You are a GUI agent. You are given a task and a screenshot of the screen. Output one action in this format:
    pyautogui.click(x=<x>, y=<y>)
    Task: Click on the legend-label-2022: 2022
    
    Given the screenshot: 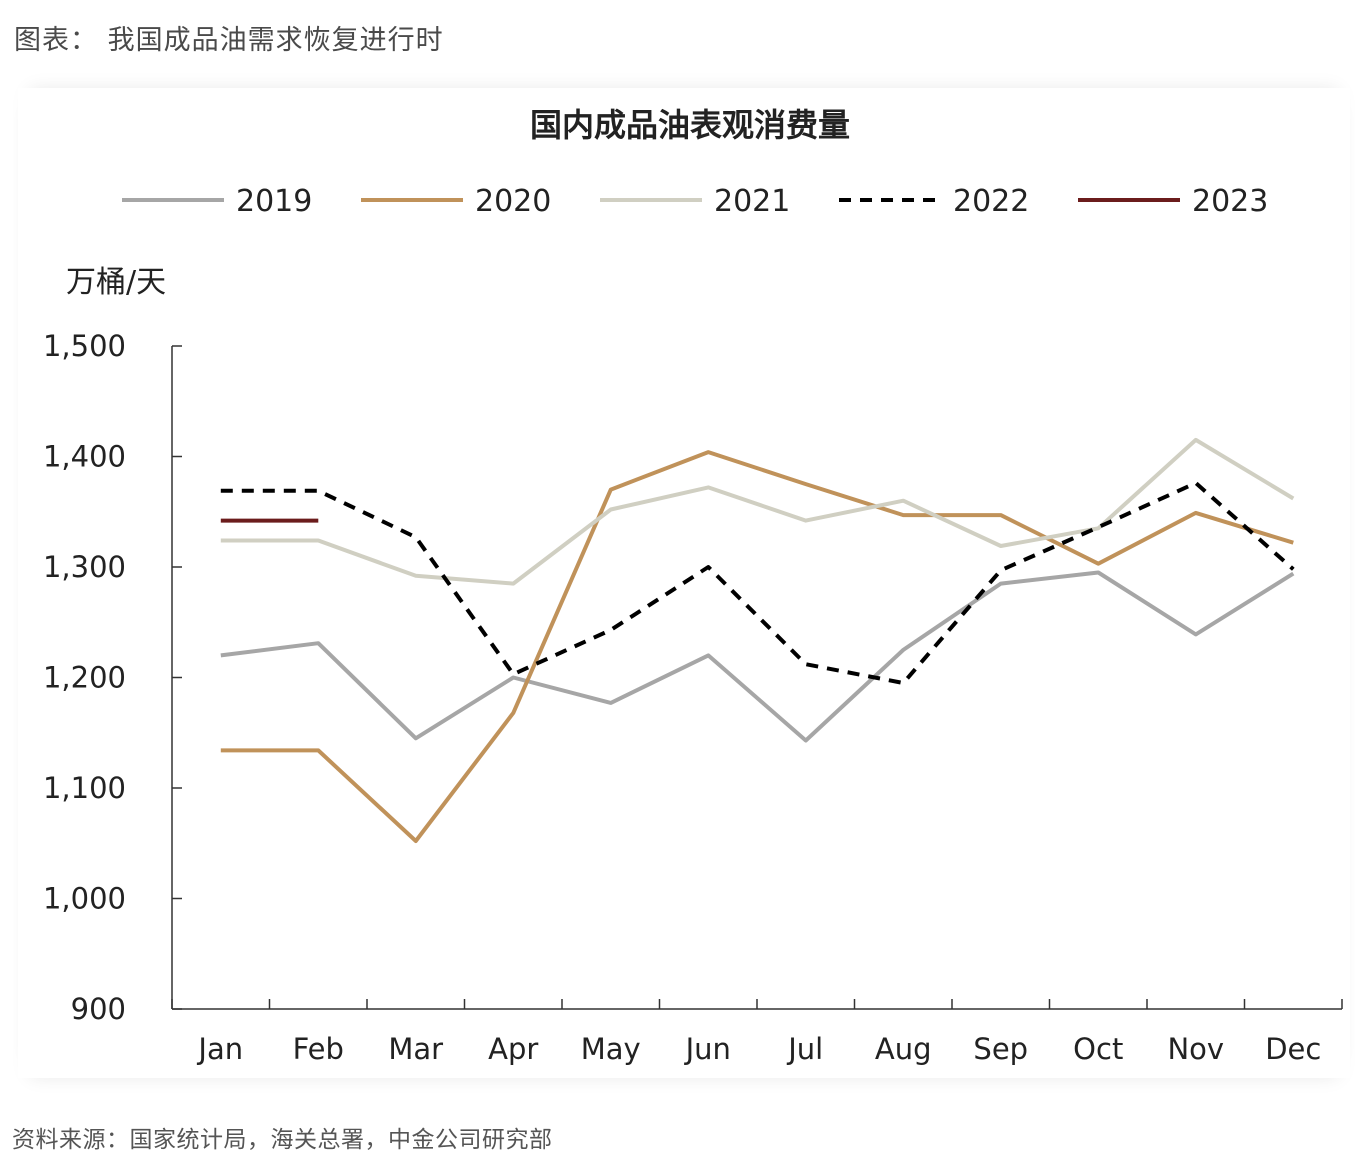 What is the action you would take?
    pyautogui.click(x=991, y=201)
    